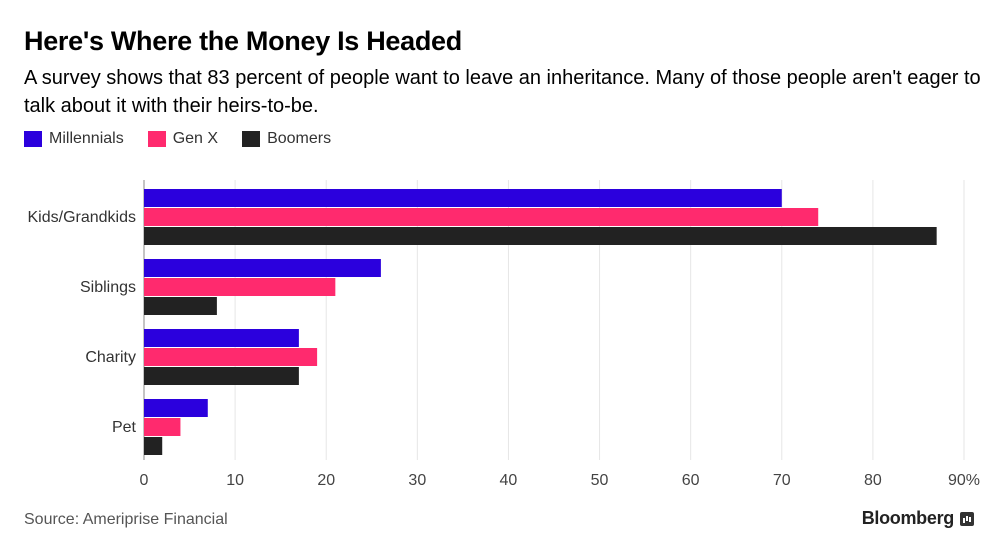  What do you see at coordinates (967, 518) in the screenshot?
I see `bloomberg-chart-icon` at bounding box center [967, 518].